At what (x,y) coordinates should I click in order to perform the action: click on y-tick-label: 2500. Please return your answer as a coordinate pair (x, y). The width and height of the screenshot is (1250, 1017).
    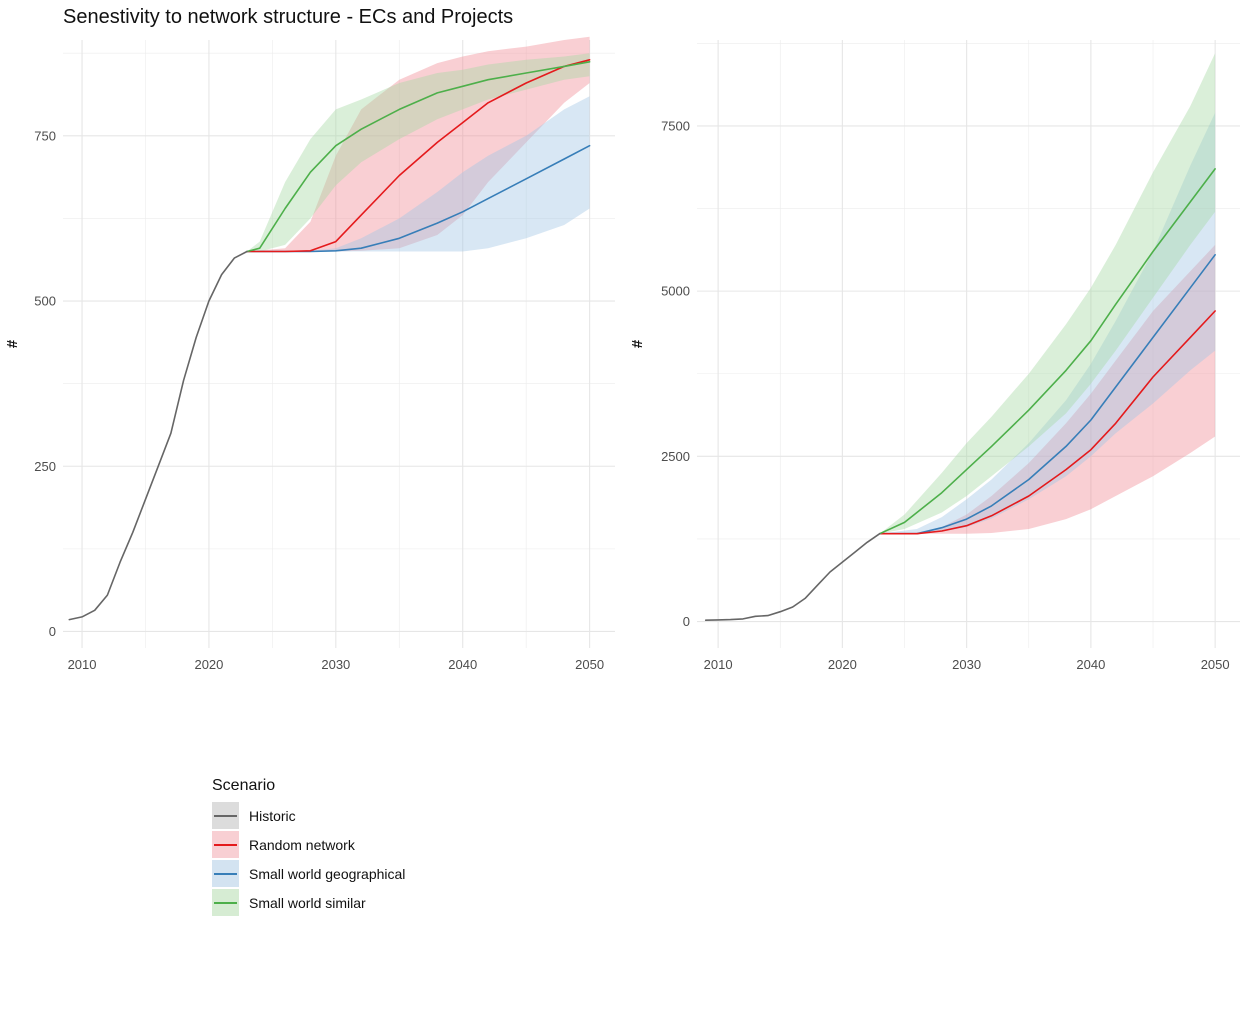
    Looking at the image, I should click on (675, 456).